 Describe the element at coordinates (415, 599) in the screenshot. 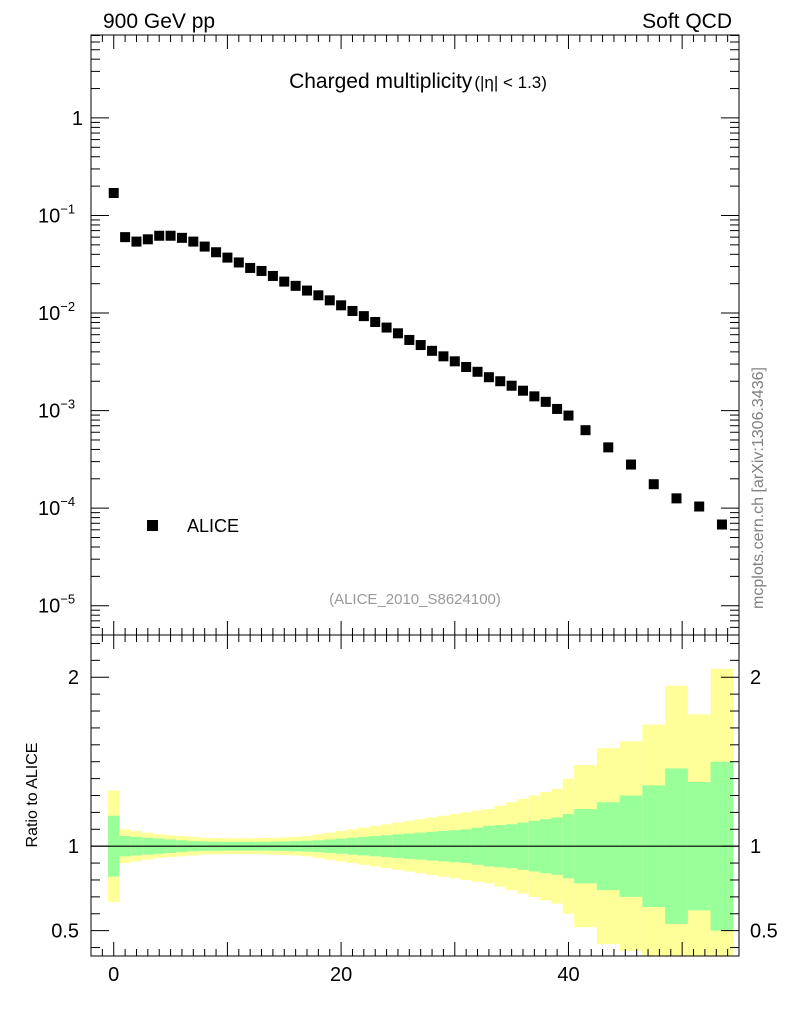

I see `analysis-reference: (ALICE_2010_S8624100)` at that location.